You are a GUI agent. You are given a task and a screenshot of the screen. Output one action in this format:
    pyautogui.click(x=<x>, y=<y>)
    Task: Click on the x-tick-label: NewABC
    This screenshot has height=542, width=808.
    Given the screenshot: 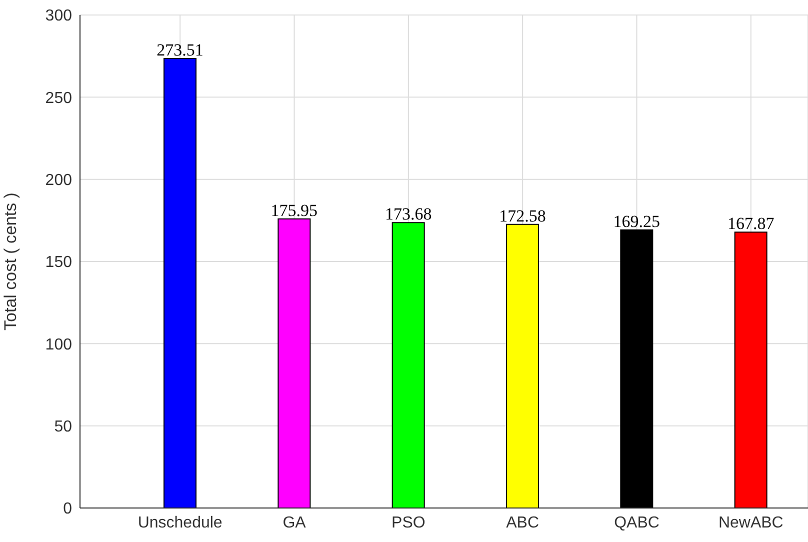 What is the action you would take?
    pyautogui.click(x=751, y=523)
    